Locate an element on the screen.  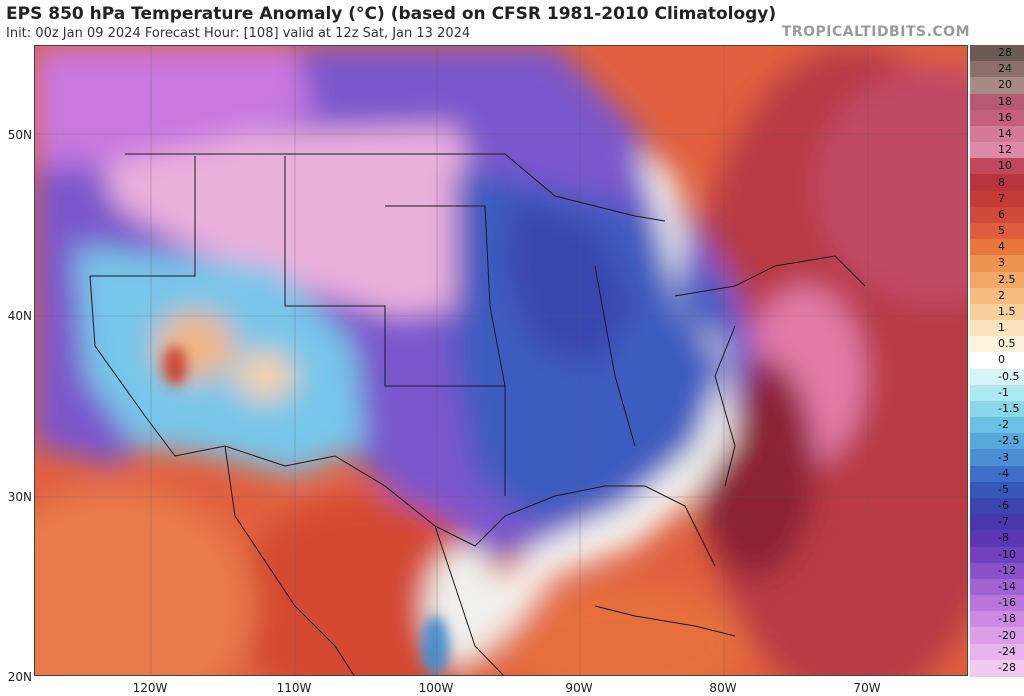
colorbar-swatch: -20 is located at coordinates (997, 636).